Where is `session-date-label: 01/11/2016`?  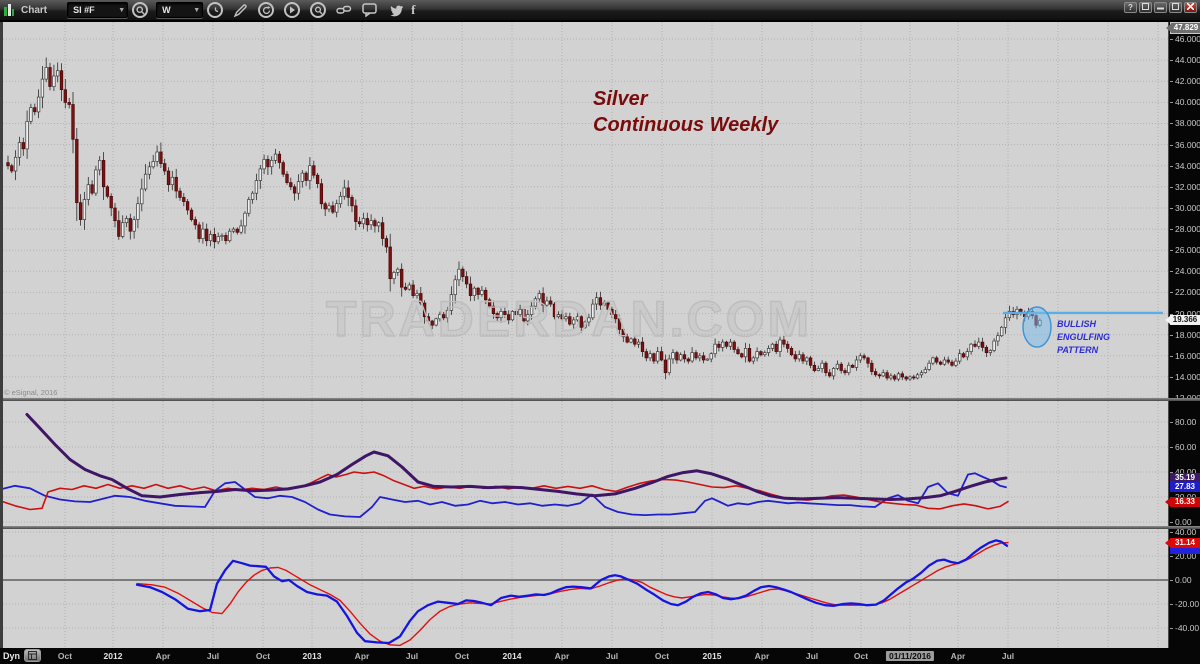
session-date-label: 01/11/2016 is located at coordinates (910, 656).